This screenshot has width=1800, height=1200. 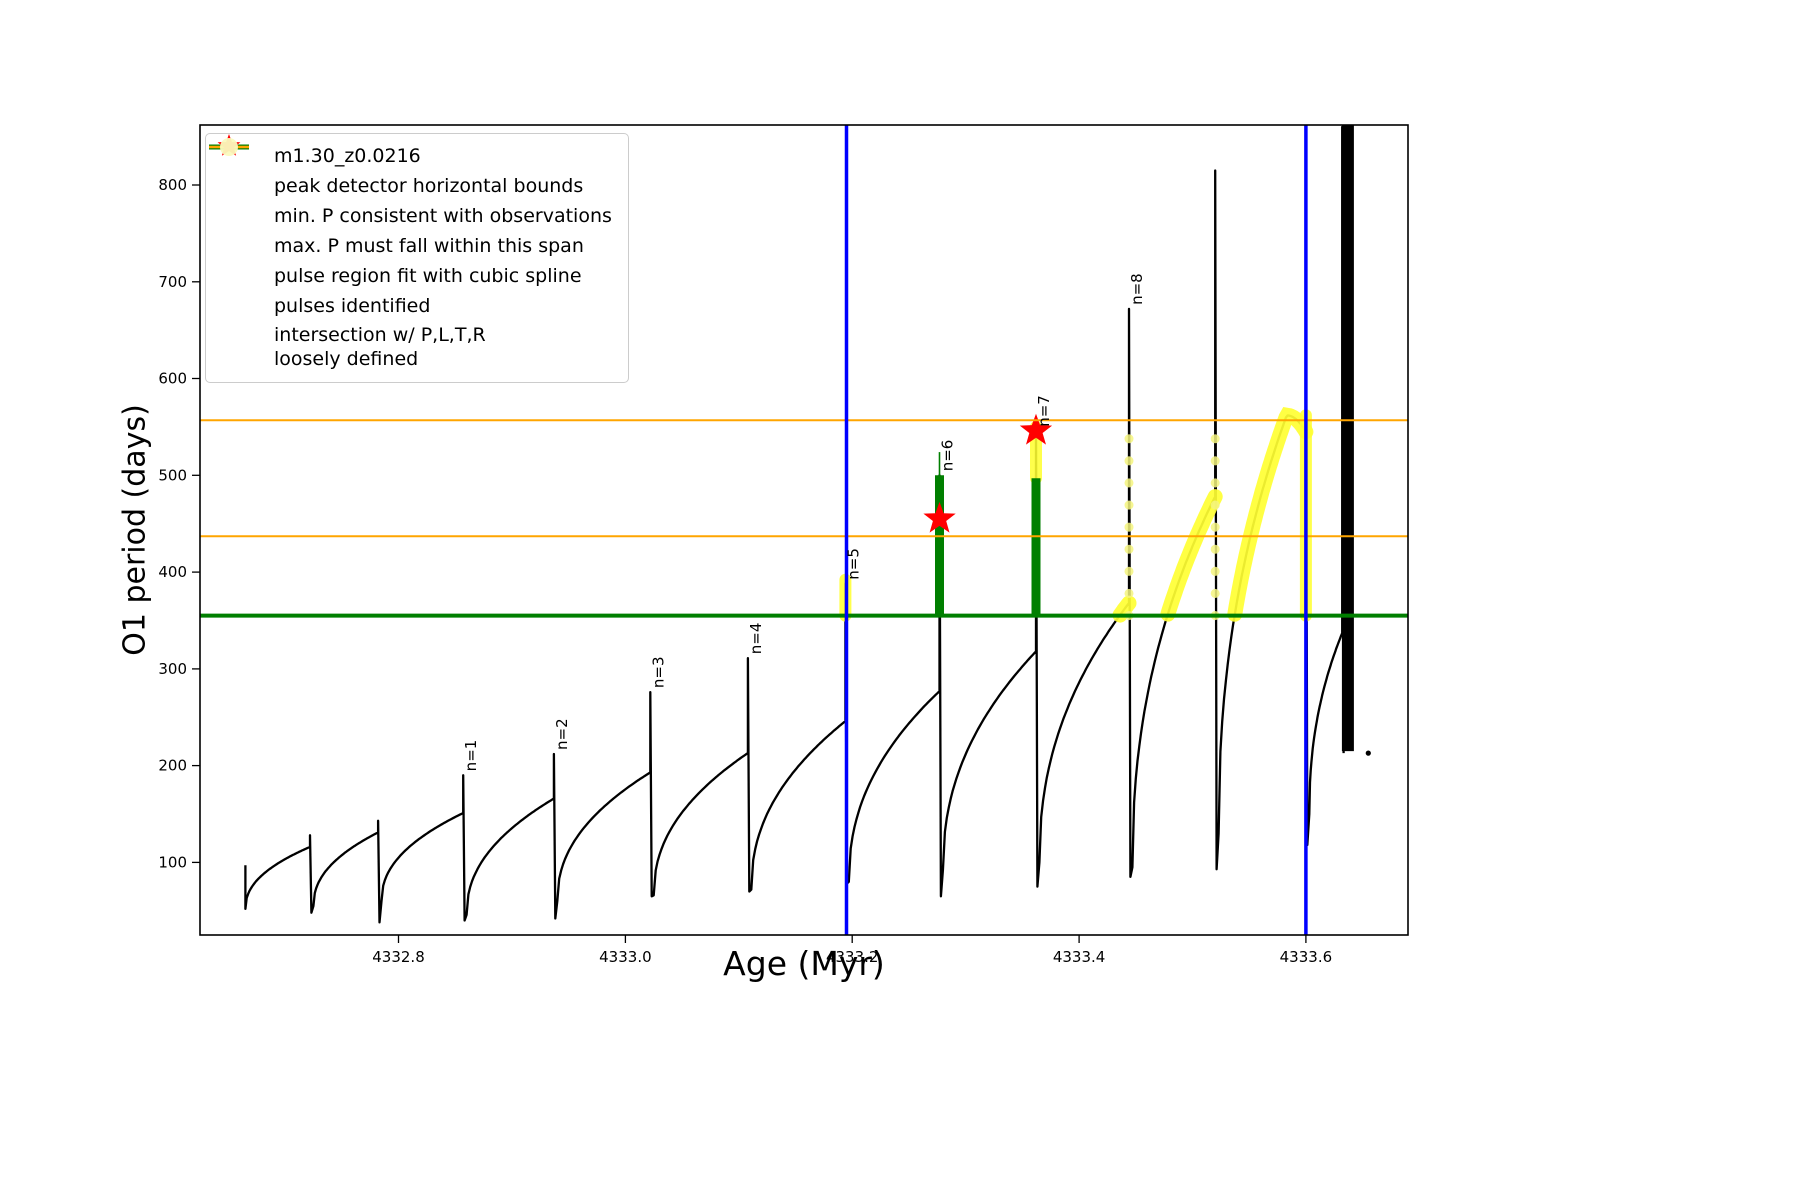 What do you see at coordinates (428, 276) in the screenshot?
I see `legend-label: pulse region fit with cubic spline` at bounding box center [428, 276].